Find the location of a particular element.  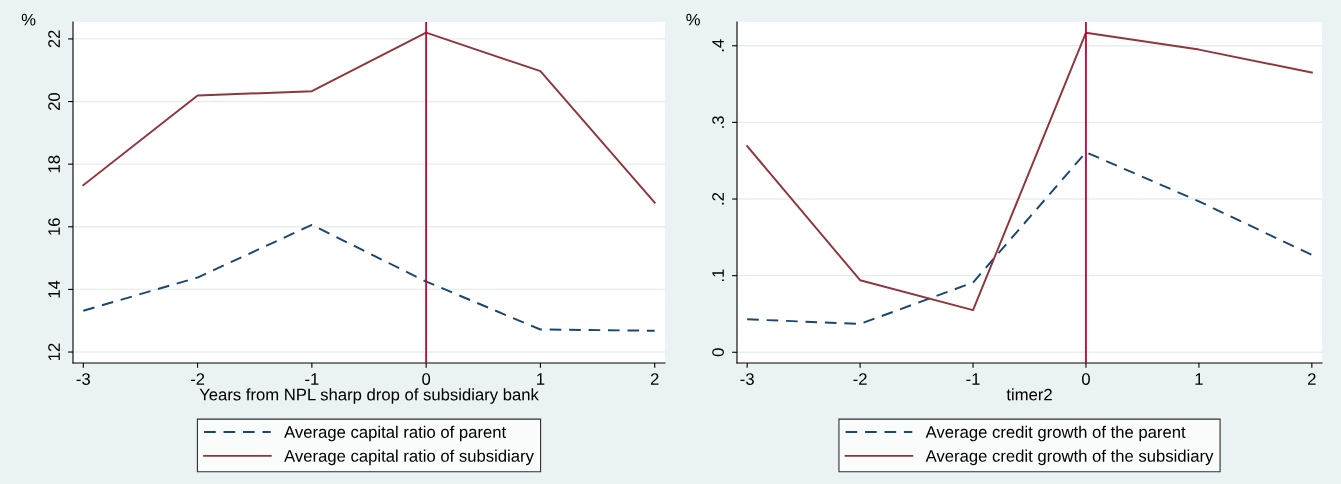

y-tick-label: 0 is located at coordinates (718, 352).